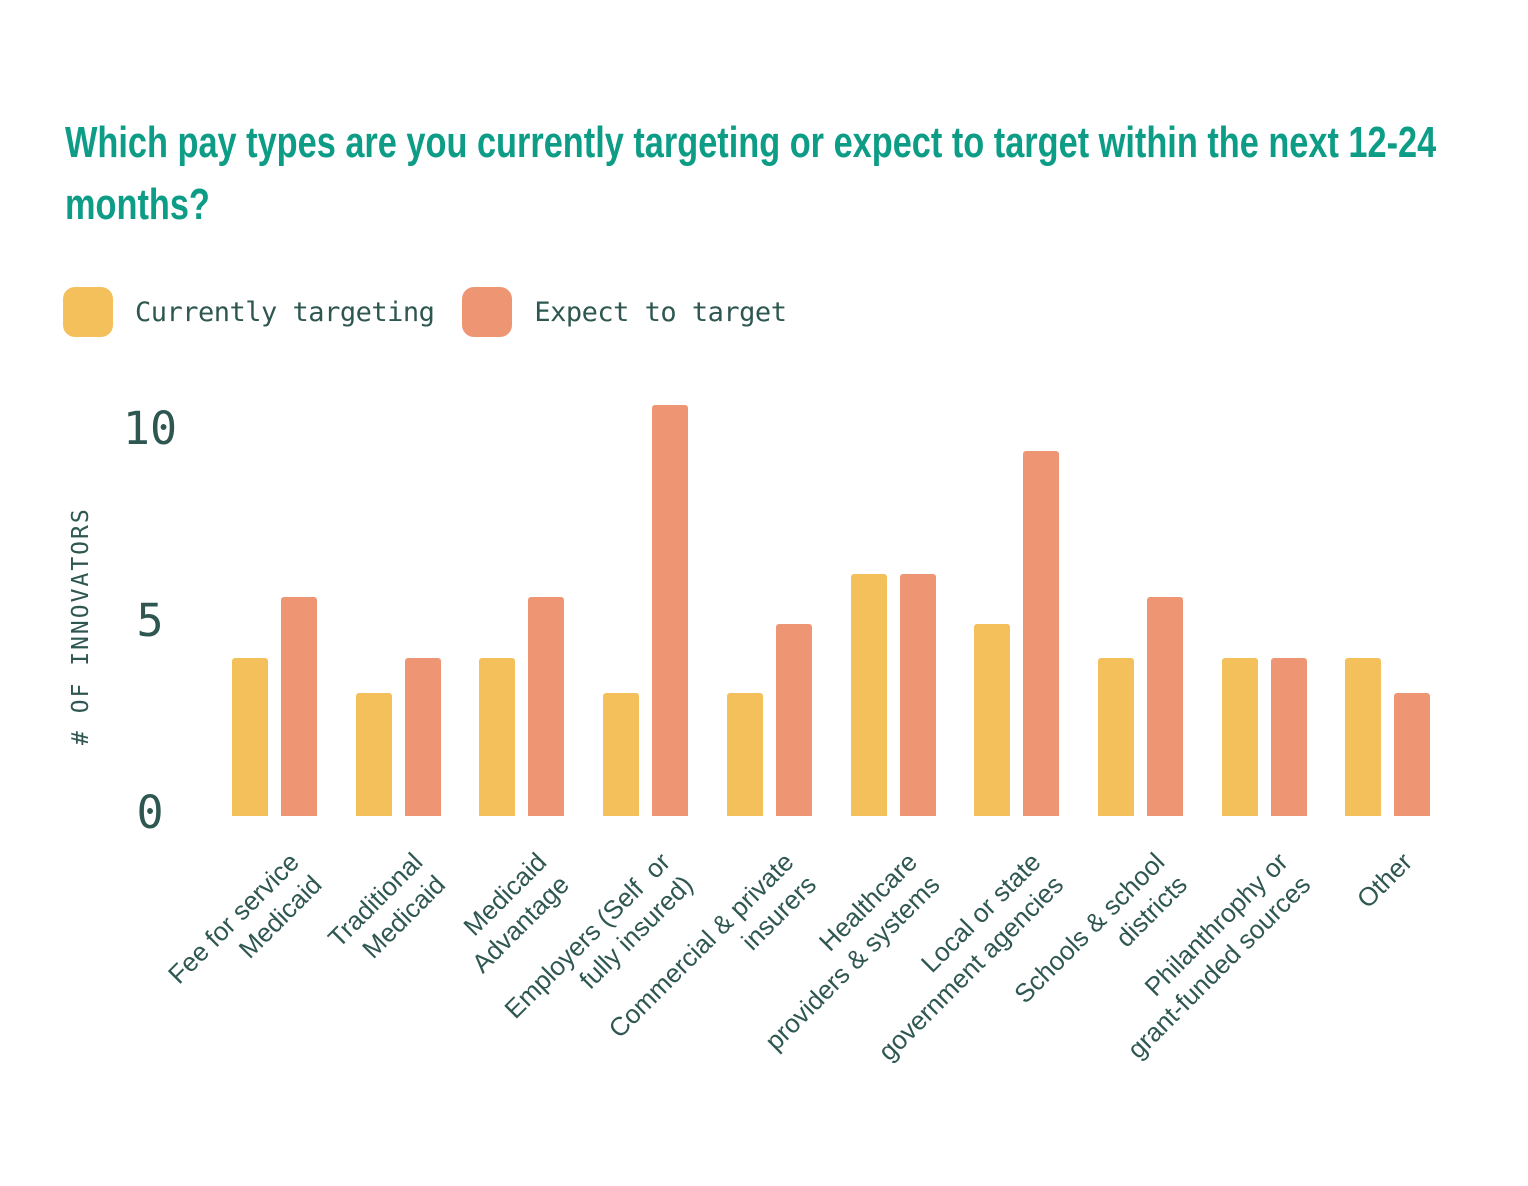 The height and width of the screenshot is (1186, 1528). I want to click on legend-label-currently-targeting: Currently targeting, so click(285, 312).